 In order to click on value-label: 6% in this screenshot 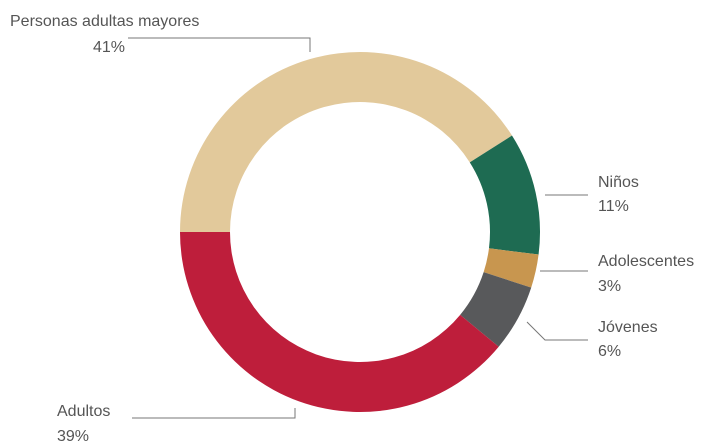, I will do `click(609, 351)`.